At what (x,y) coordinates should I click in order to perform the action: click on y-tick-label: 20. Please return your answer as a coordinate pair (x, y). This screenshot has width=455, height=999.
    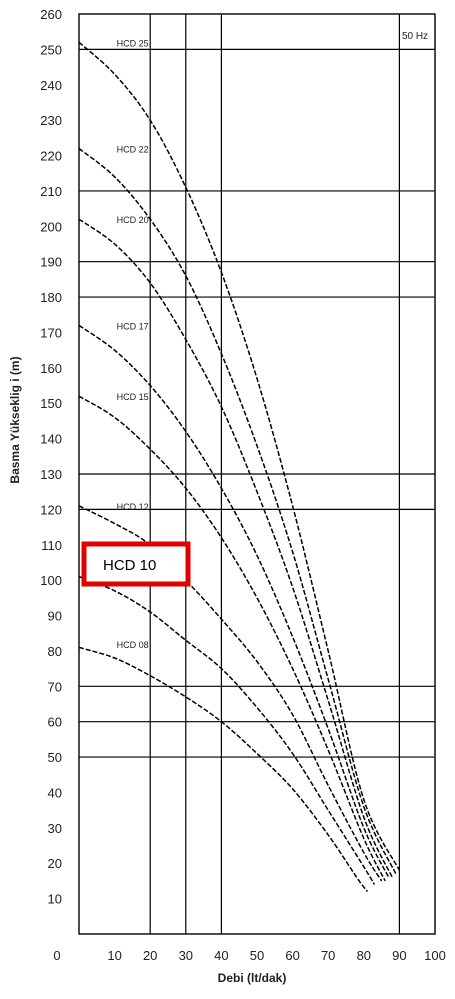
    Looking at the image, I should click on (55, 863).